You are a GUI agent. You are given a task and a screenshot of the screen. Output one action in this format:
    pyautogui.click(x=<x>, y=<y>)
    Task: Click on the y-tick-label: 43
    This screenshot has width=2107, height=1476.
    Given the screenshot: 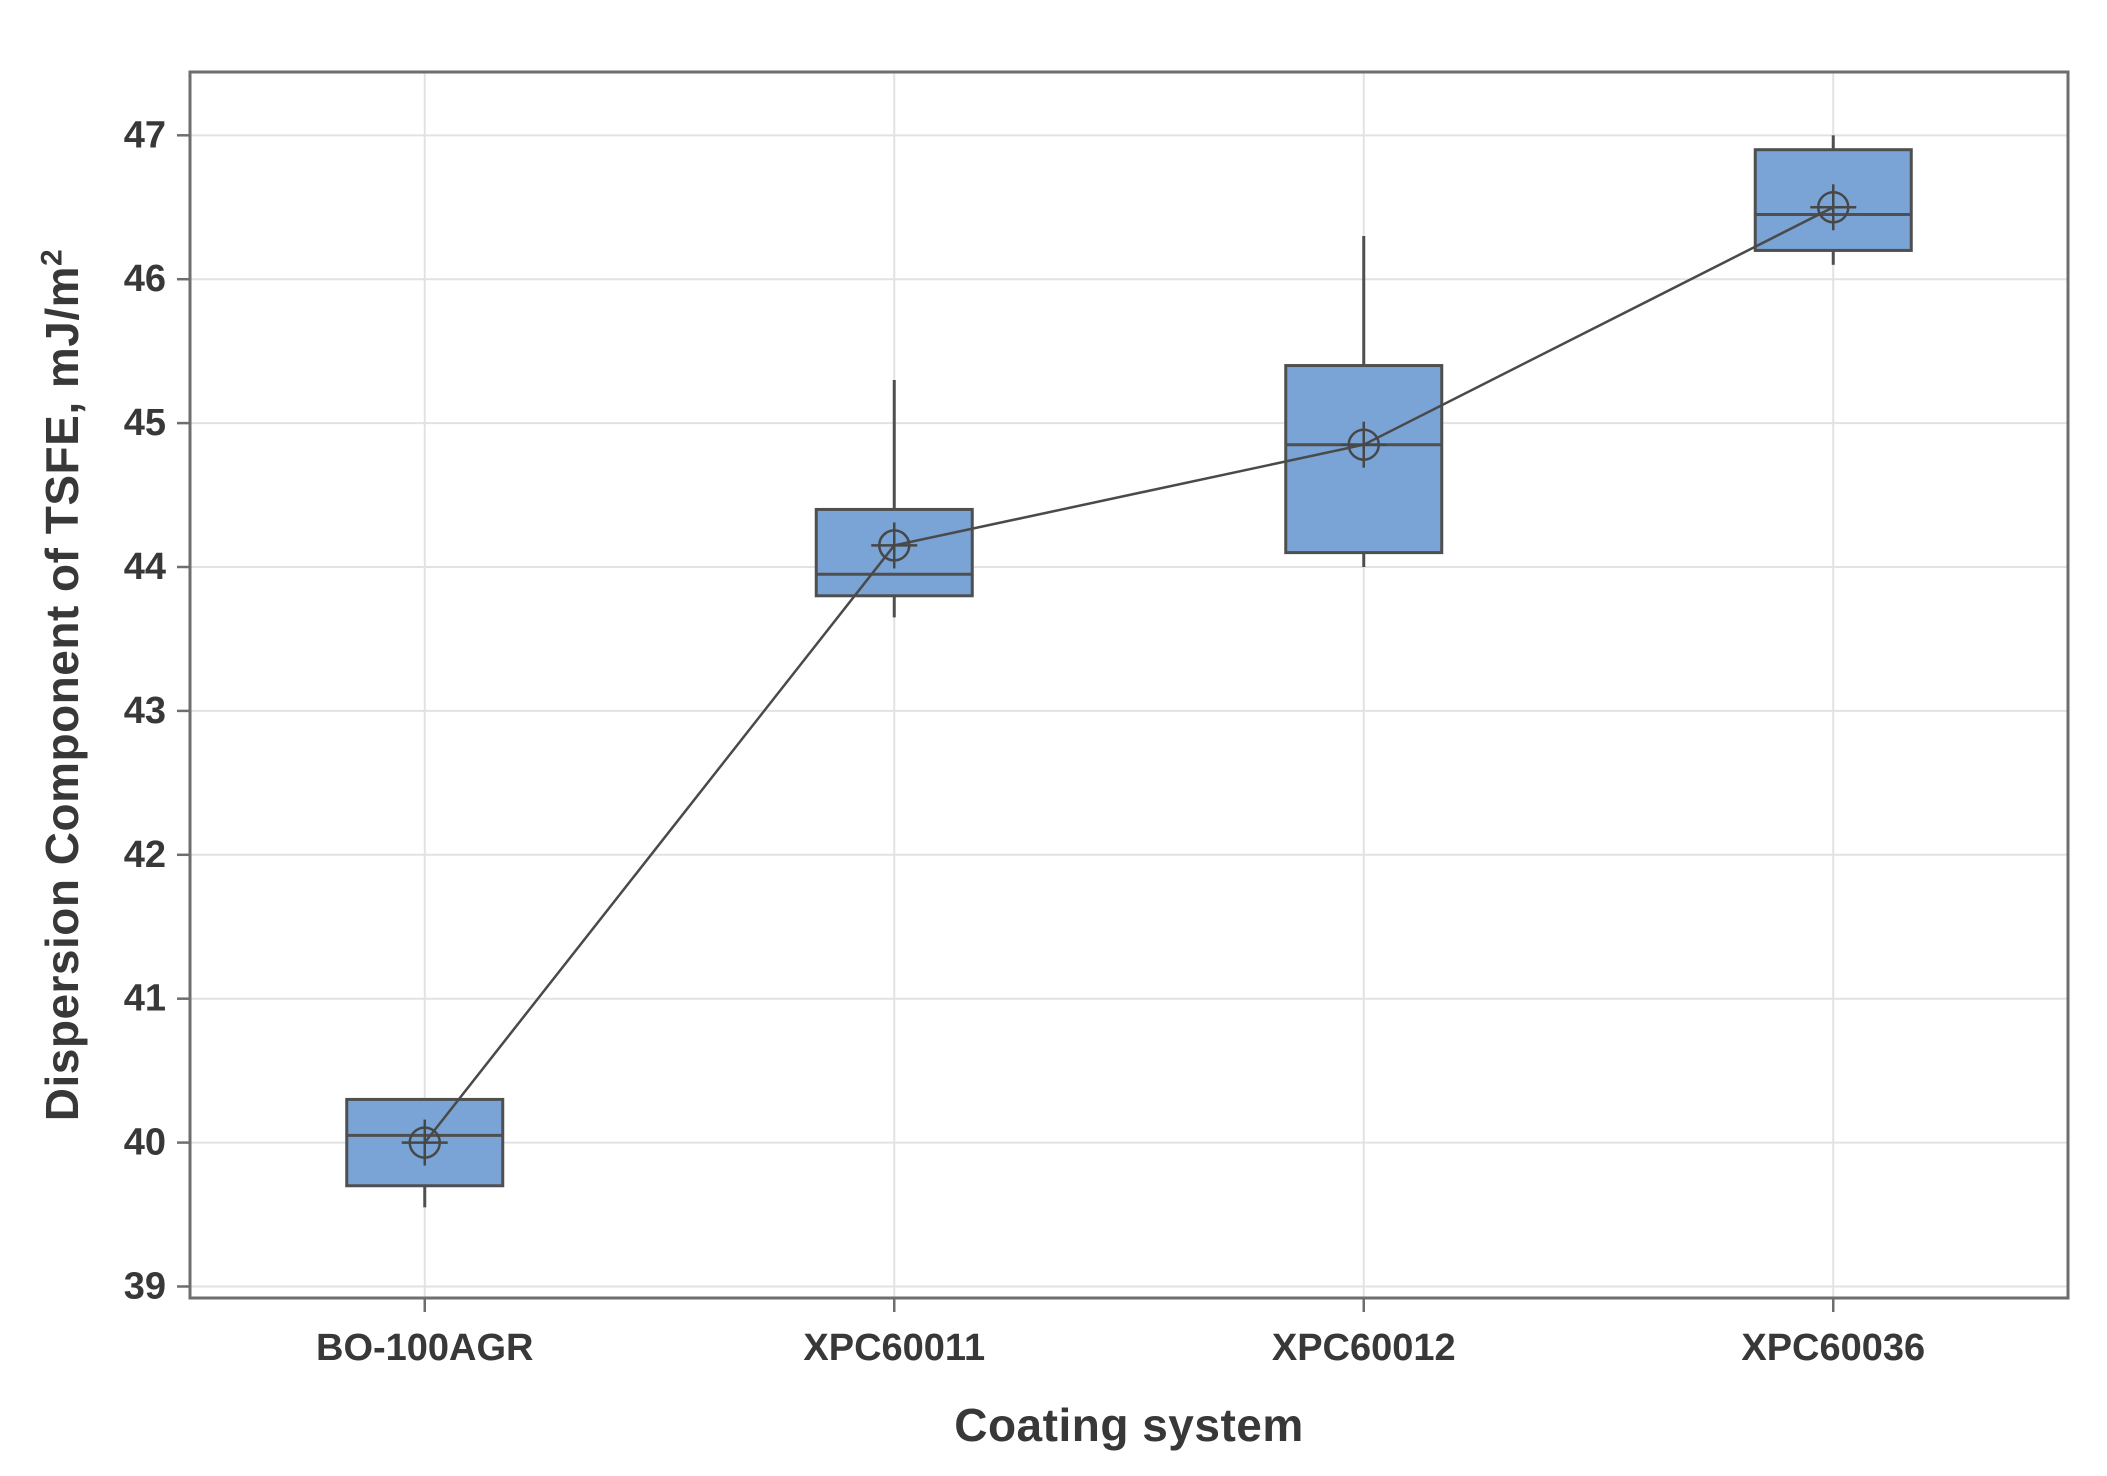 What is the action you would take?
    pyautogui.click(x=145, y=711)
    